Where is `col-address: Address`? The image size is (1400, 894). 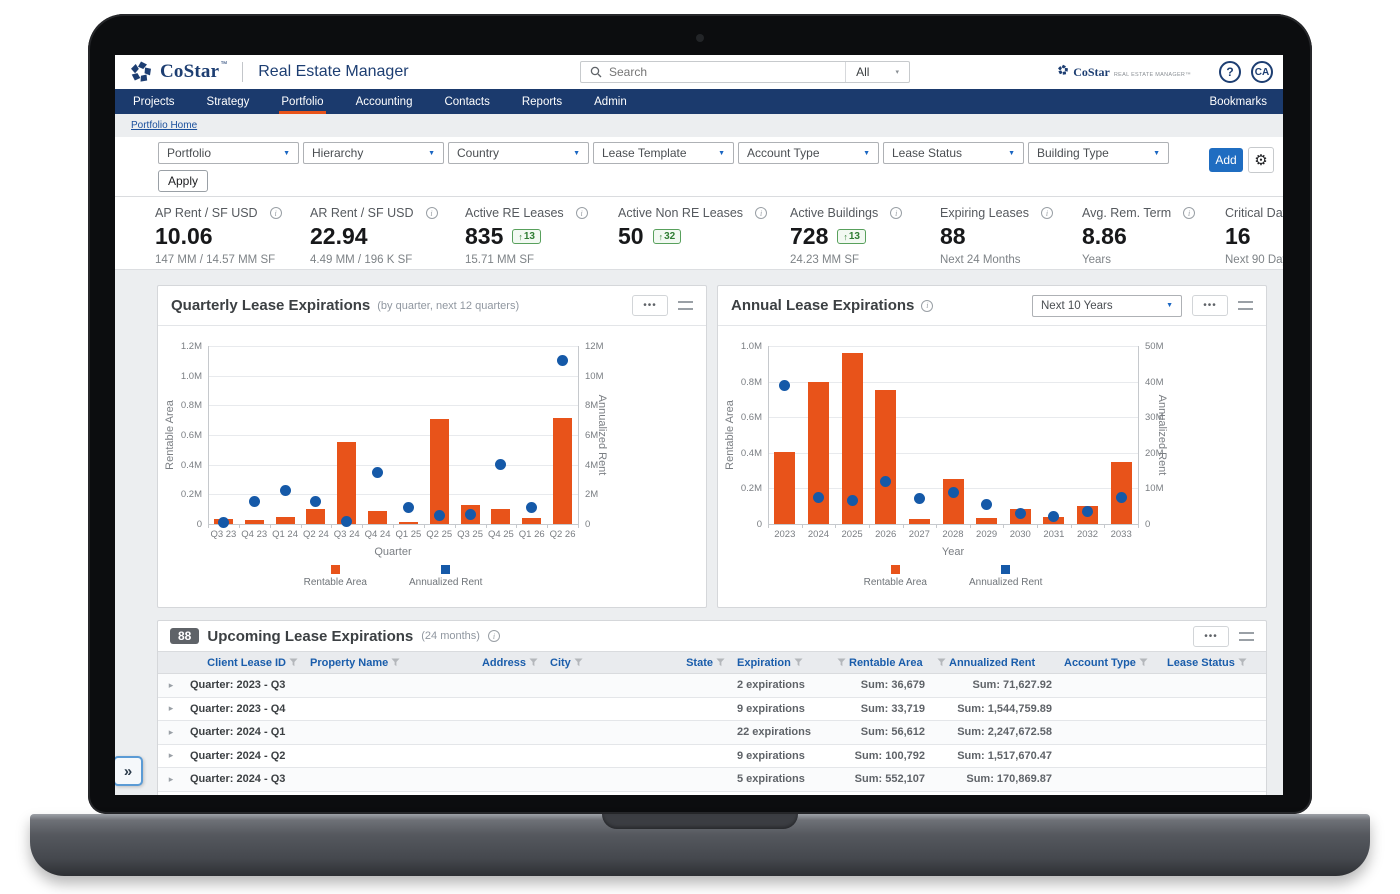 col-address: Address is located at coordinates (489, 663).